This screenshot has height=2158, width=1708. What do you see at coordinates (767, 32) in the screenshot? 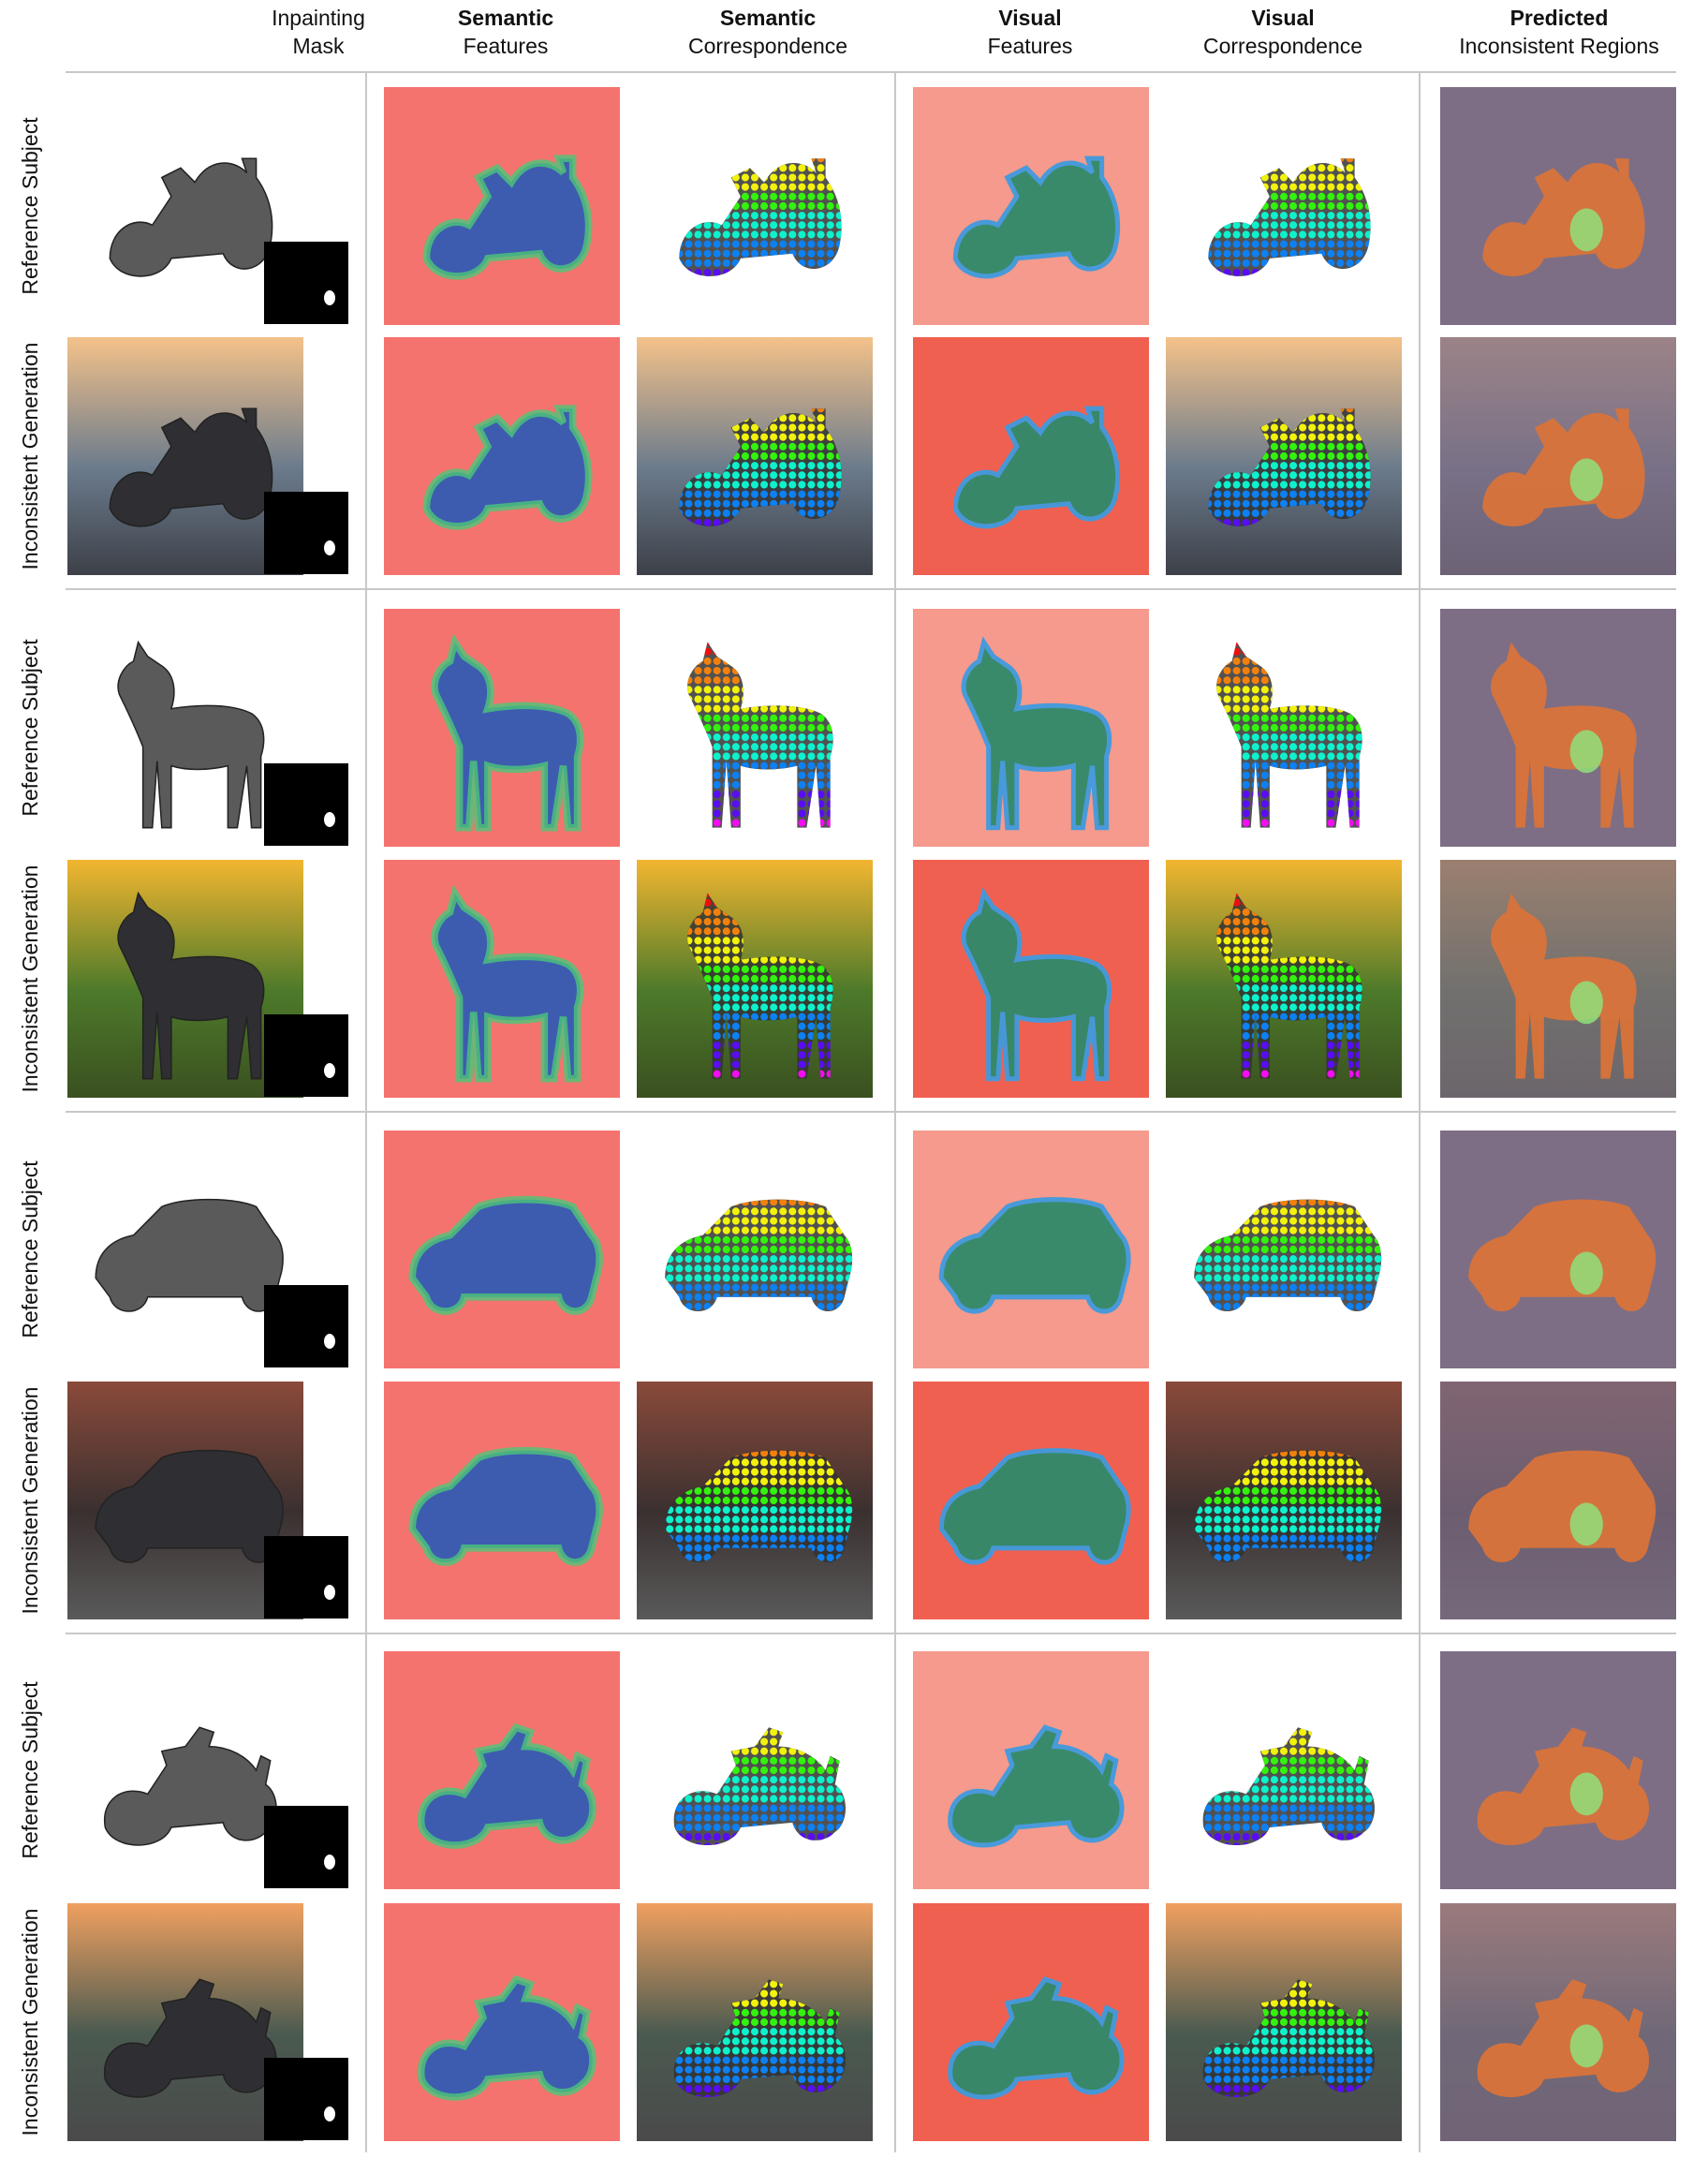
I see `header-semantic-correspondence: Semantic Correspondence` at bounding box center [767, 32].